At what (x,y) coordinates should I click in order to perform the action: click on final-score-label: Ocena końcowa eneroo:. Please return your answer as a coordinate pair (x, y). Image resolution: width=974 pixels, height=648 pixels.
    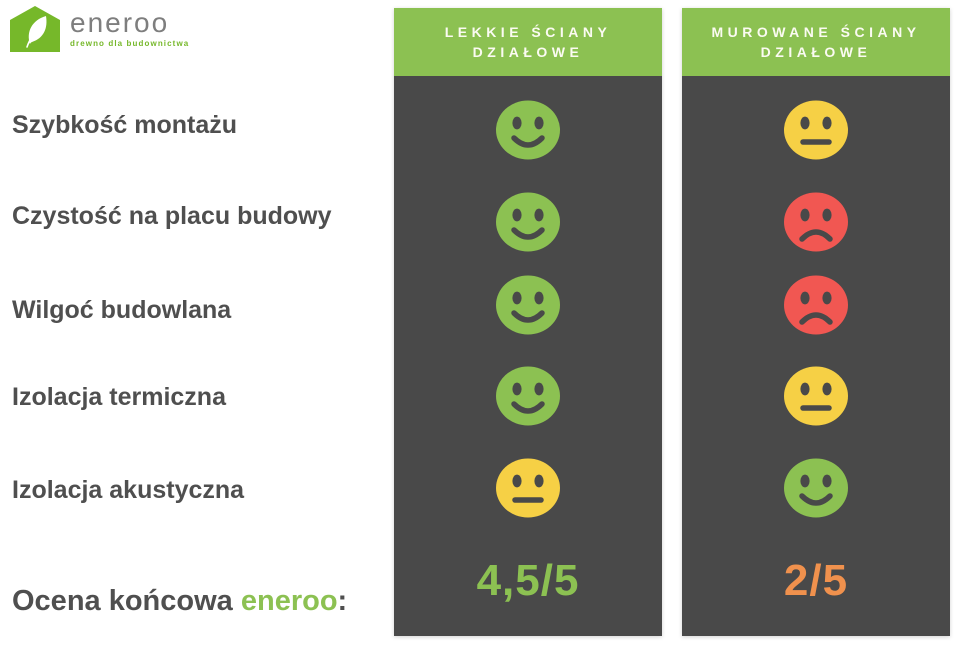
    Looking at the image, I should click on (179, 601).